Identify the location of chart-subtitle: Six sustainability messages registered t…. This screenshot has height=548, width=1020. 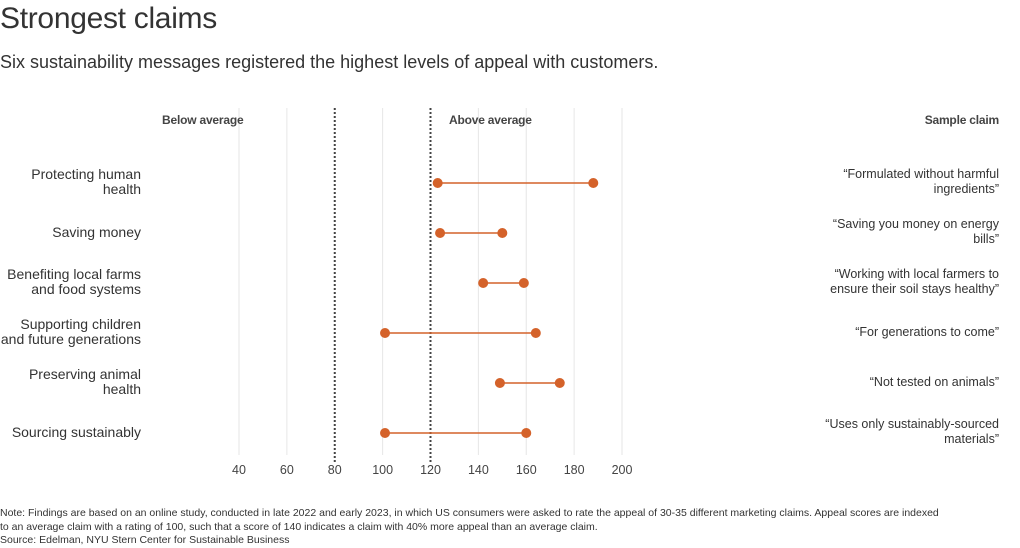
(329, 62).